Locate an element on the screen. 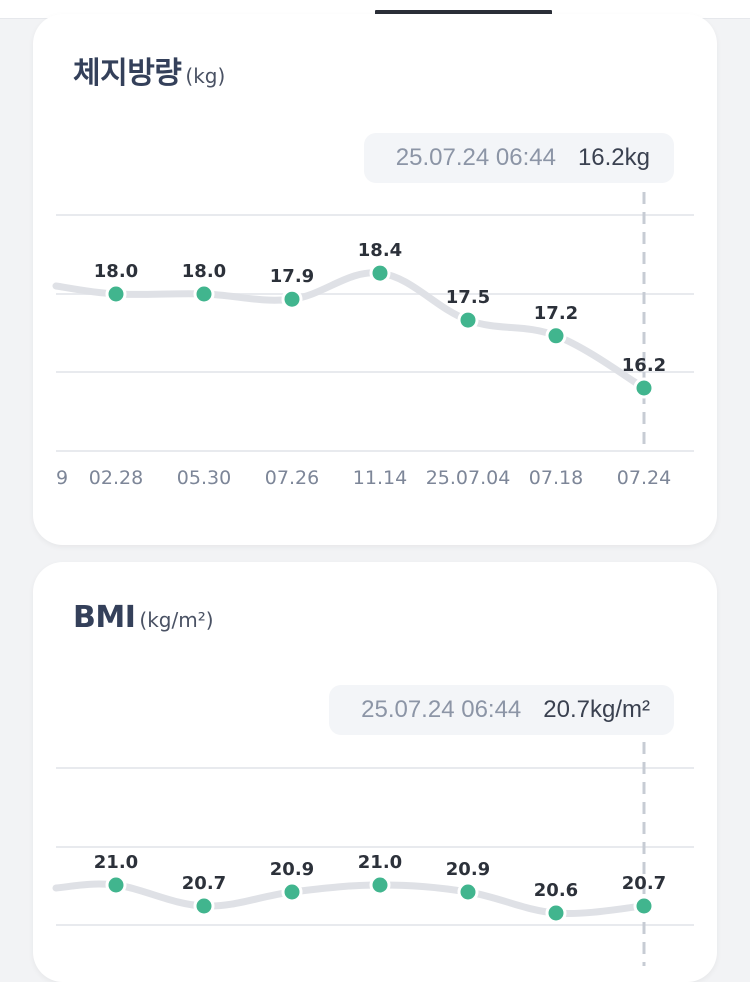 This screenshot has width=750, height=982. x-tick-label: 25.07.04 is located at coordinates (468, 478).